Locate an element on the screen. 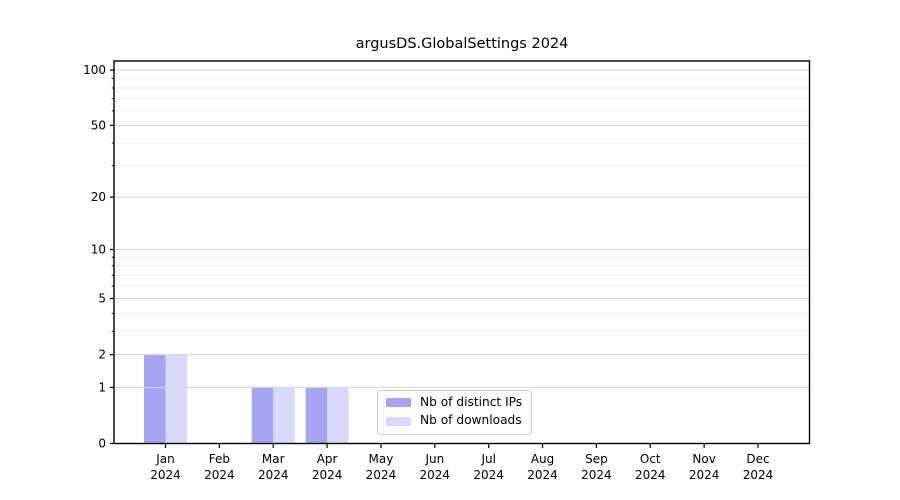  y-tick-label-1: 1 is located at coordinates (102, 387).